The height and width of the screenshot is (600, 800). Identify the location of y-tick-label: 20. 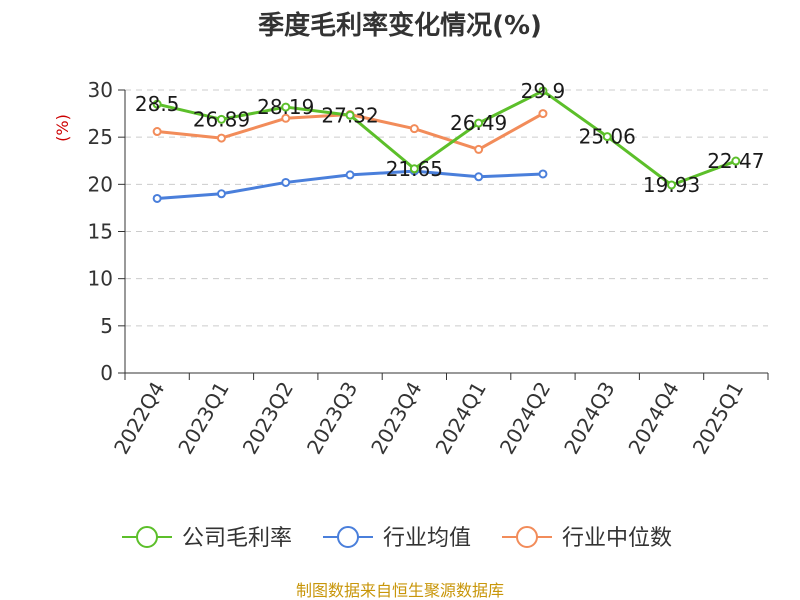
(100, 184).